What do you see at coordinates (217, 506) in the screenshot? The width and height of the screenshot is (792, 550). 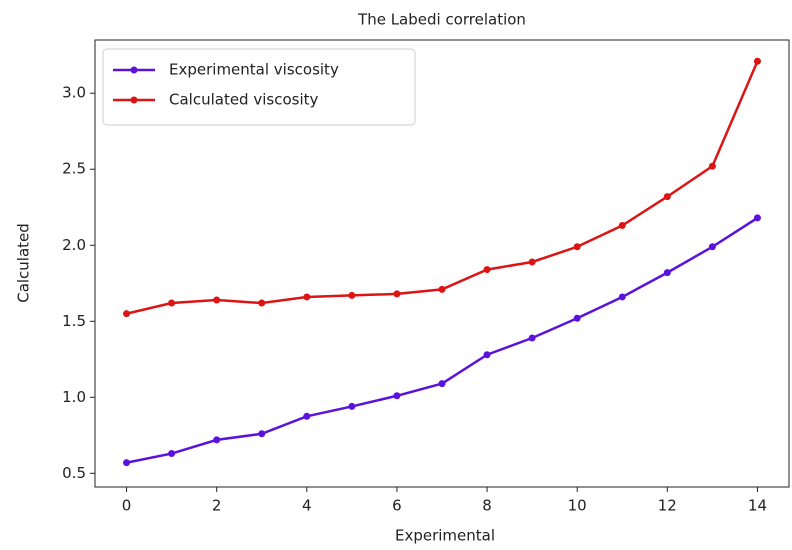 I see `x-tick-label: 2` at bounding box center [217, 506].